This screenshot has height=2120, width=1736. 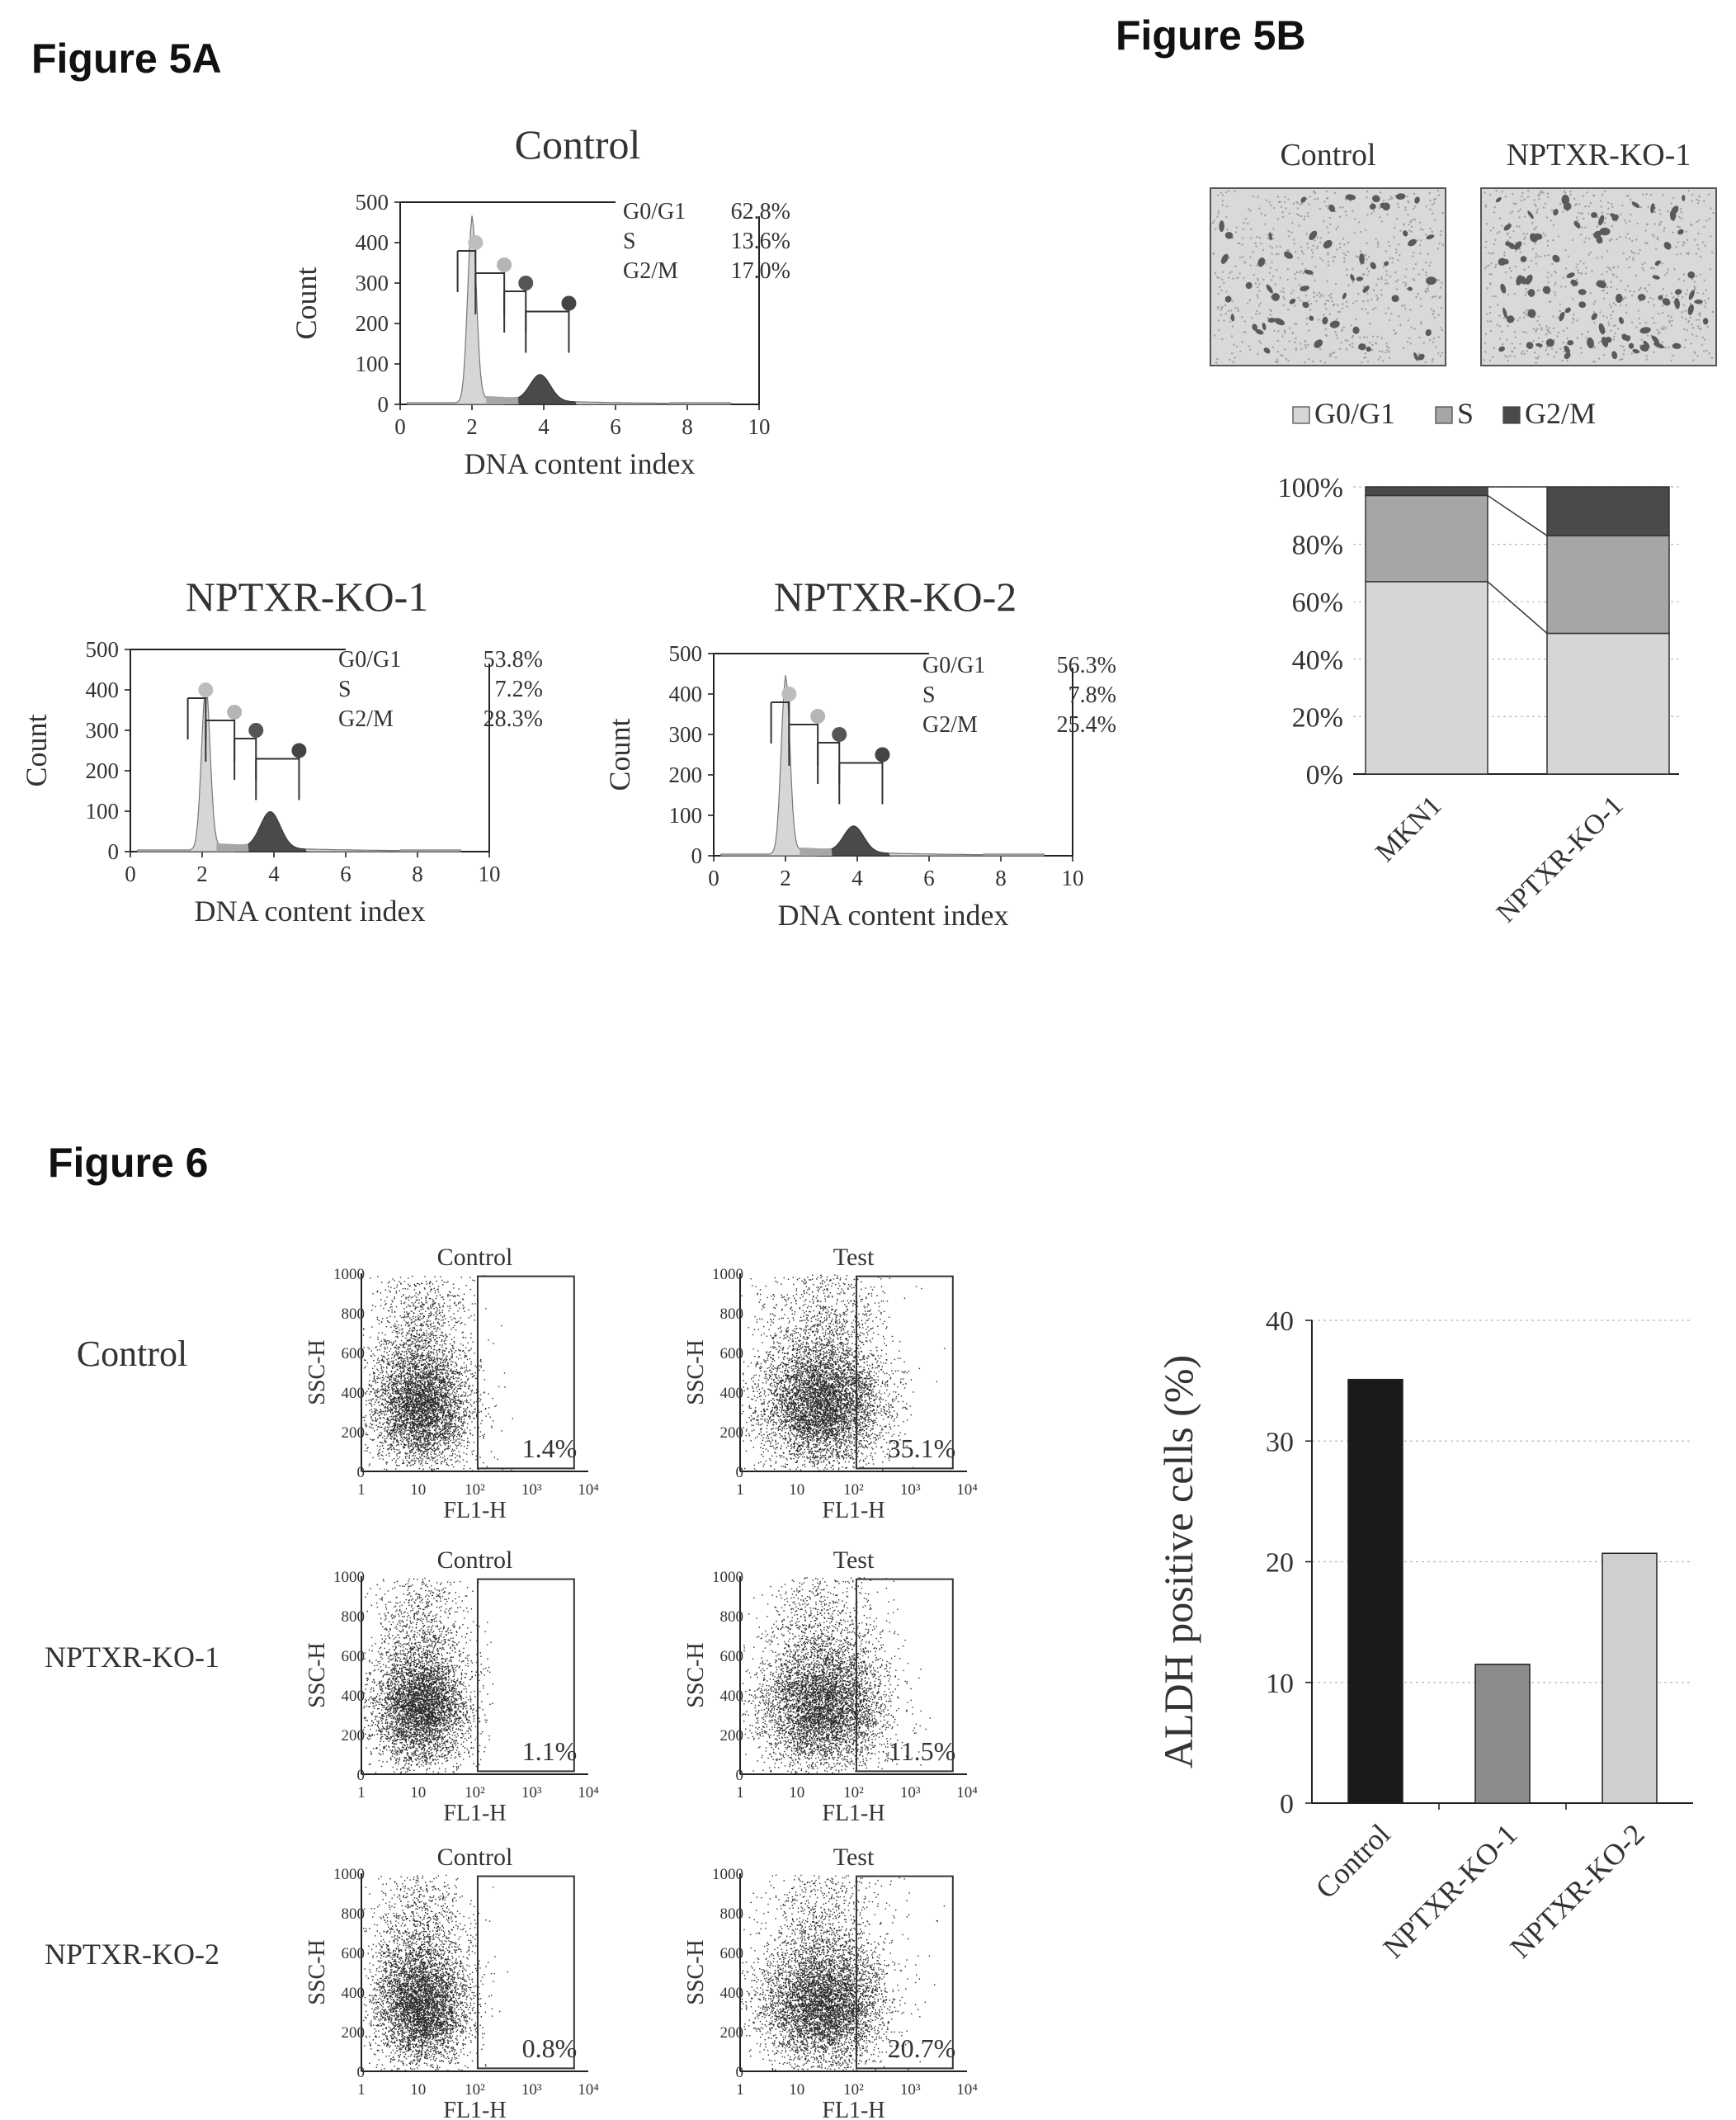 What do you see at coordinates (126, 58) in the screenshot?
I see `figure-5a-label: Figure 5A` at bounding box center [126, 58].